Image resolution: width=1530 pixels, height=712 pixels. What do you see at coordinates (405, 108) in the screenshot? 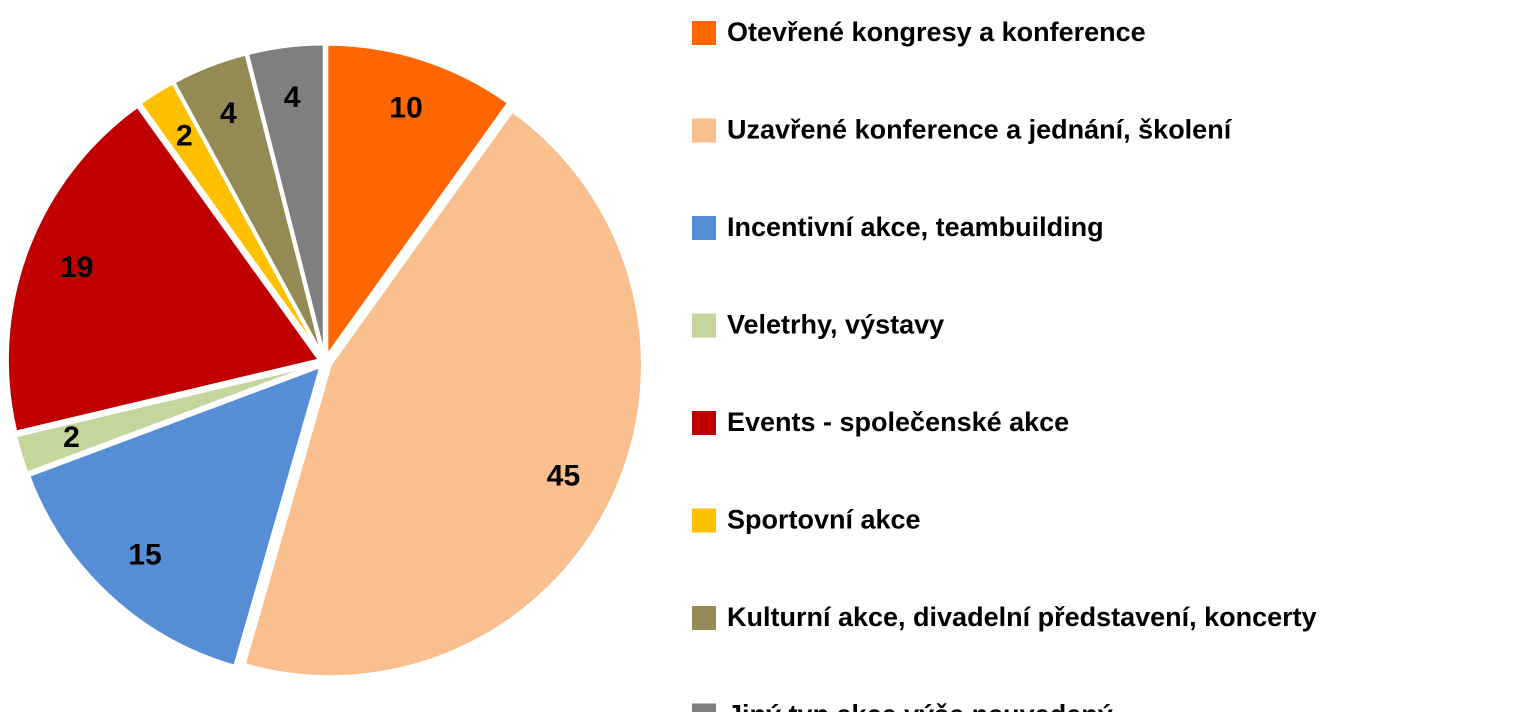
I see `data-label: 10` at bounding box center [405, 108].